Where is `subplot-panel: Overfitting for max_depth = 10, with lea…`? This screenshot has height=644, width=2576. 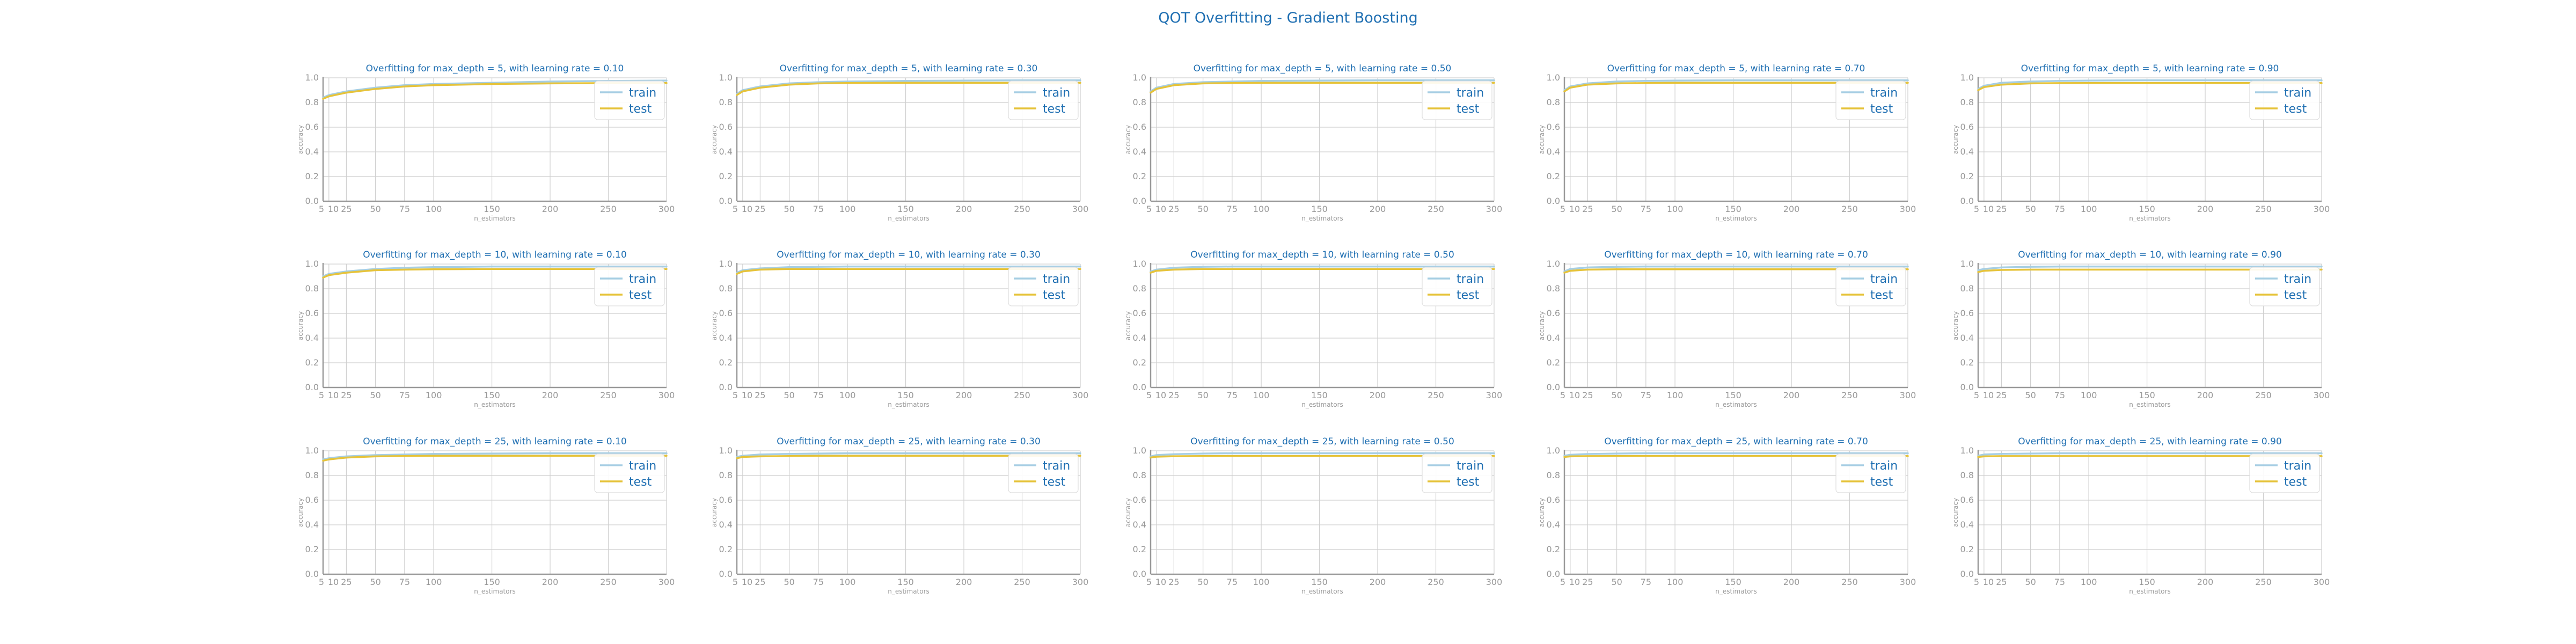
subplot-panel: Overfitting for max_depth = 10, with lea… is located at coordinates (2141, 329).